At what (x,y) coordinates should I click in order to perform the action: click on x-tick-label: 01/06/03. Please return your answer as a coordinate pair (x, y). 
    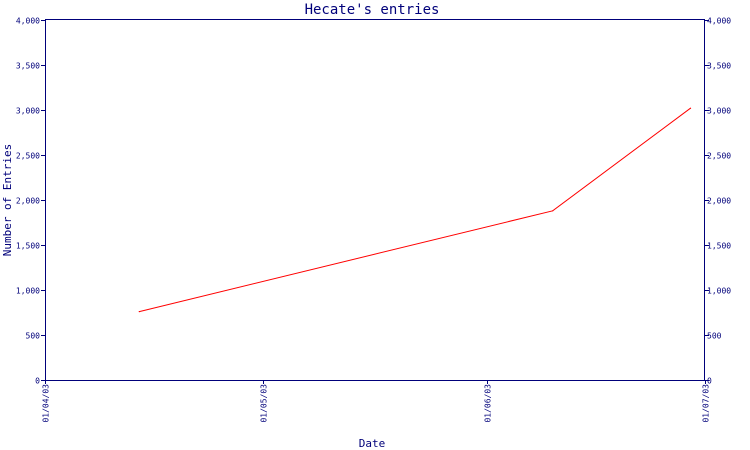
    Looking at the image, I should click on (488, 403).